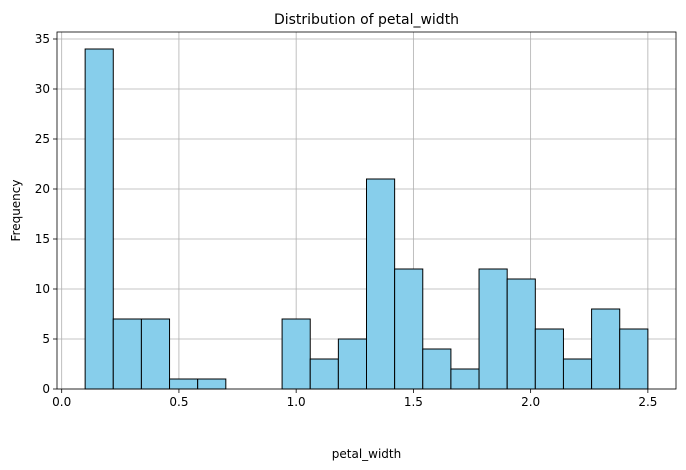 Image resolution: width=686 pixels, height=470 pixels. Describe the element at coordinates (46, 214) in the screenshot. I see `y-axis-ticks: 0 5 10 15 20 25 30 35` at that location.